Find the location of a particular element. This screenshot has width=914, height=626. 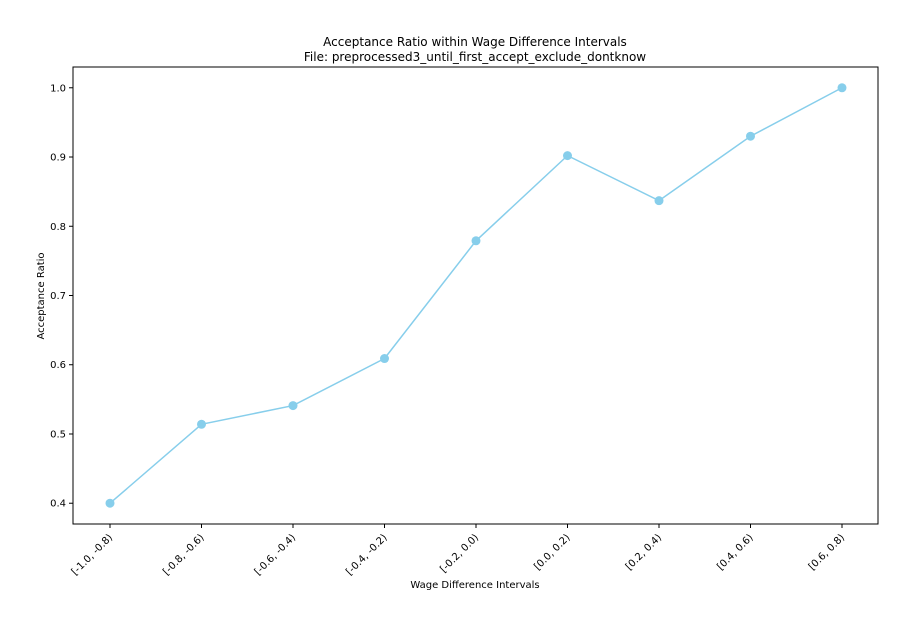

x-axis-label: Wage Difference Intervals is located at coordinates (474, 585).